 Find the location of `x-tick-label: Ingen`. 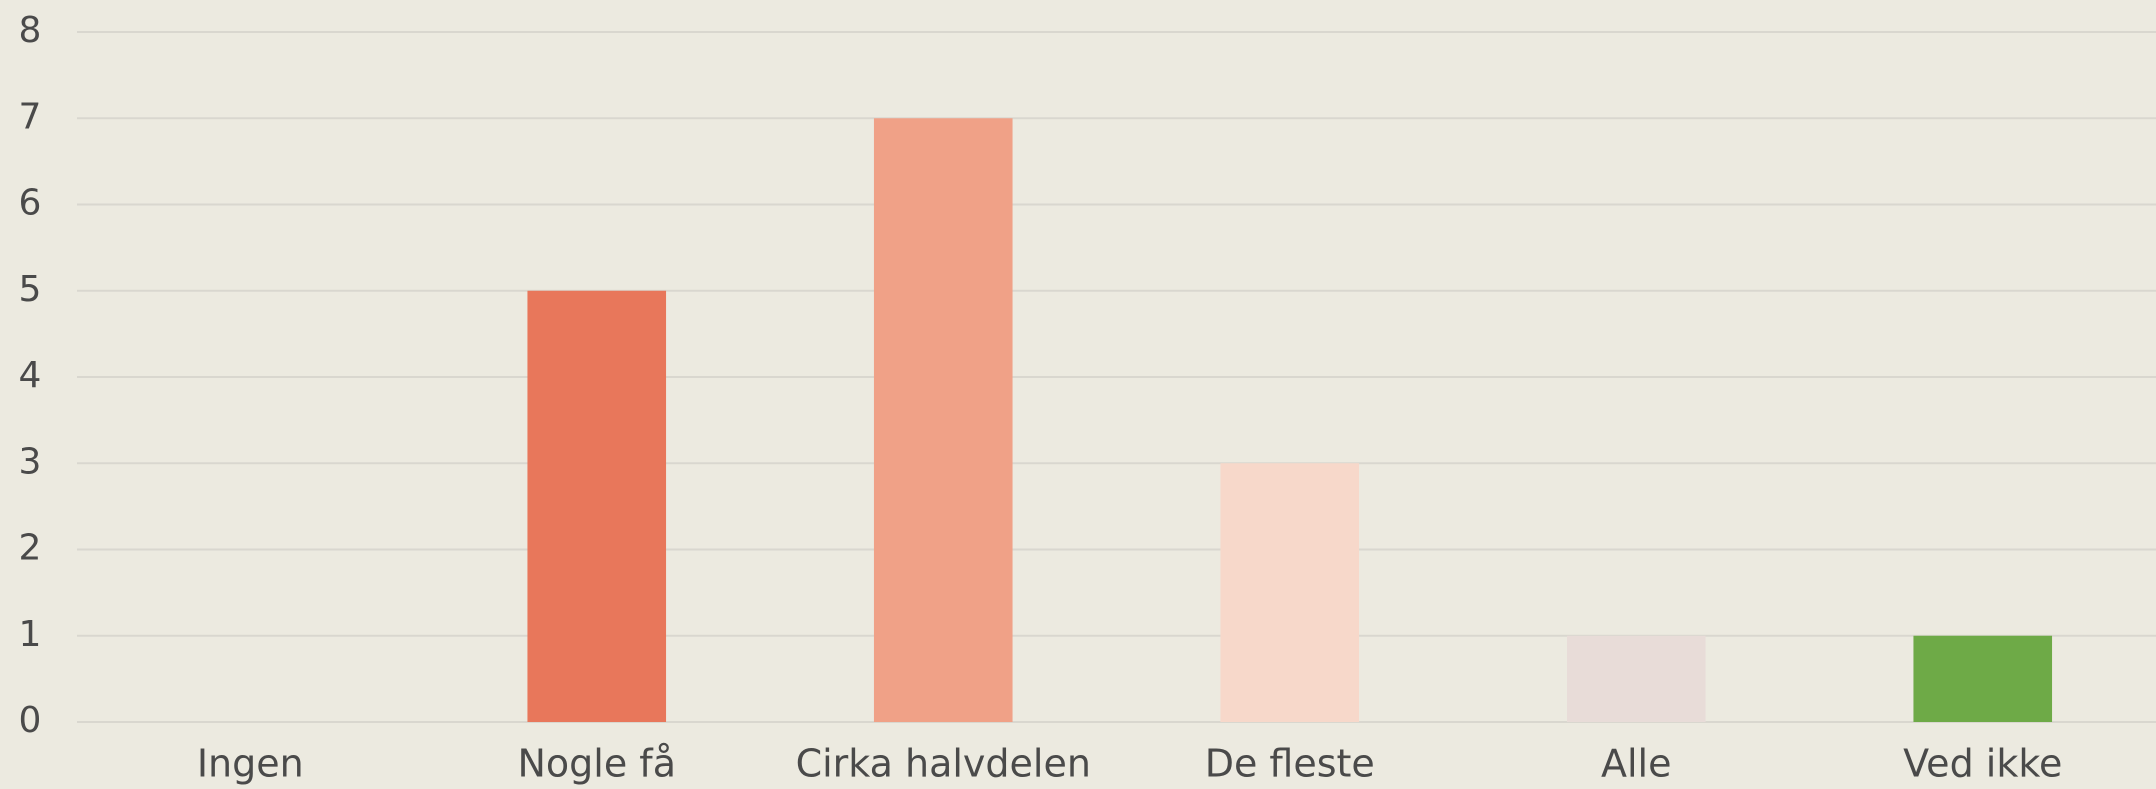

x-tick-label: Ingen is located at coordinates (250, 764).